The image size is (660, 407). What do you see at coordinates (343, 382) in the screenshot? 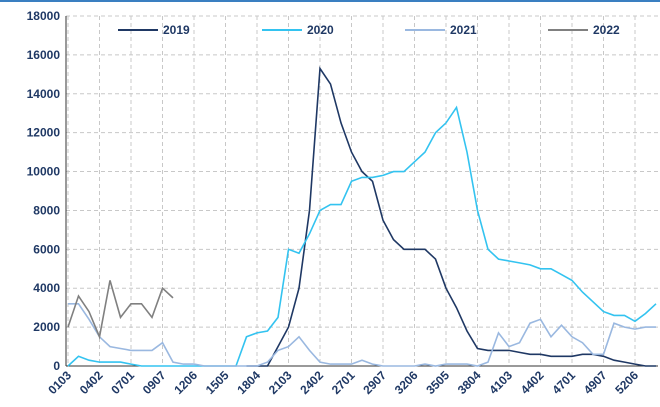
I see `x-tick-label: 2701` at bounding box center [343, 382].